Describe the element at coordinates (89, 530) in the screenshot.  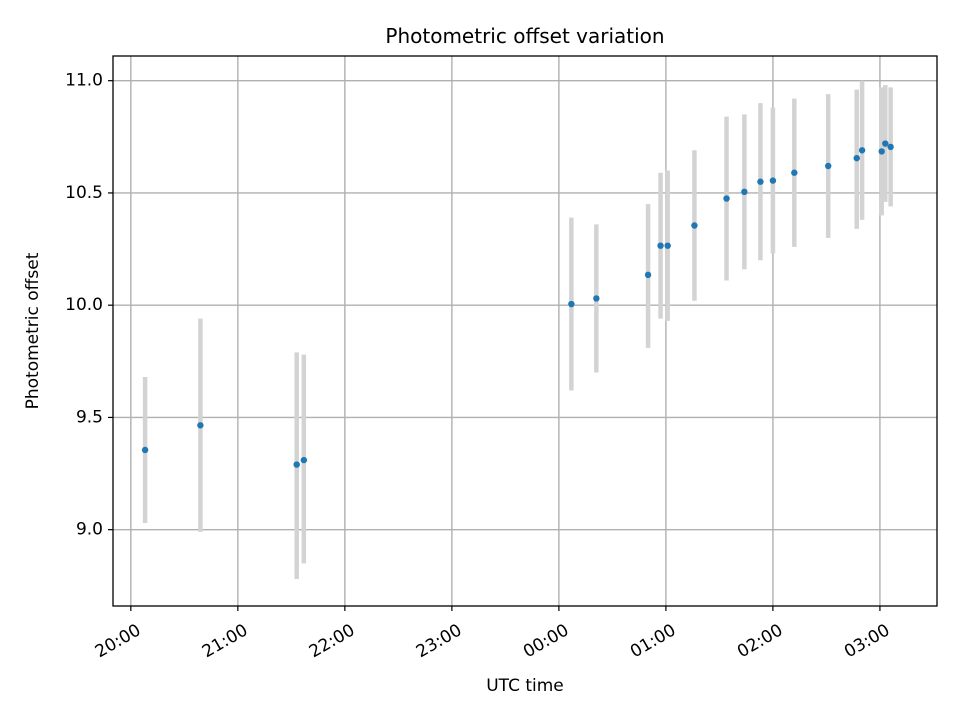
I see `y-tick-label: 9.0` at that location.